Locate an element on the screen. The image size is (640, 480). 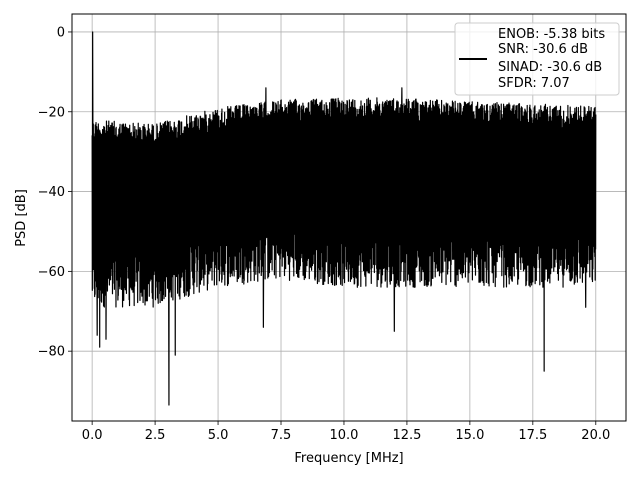
x-tick-label: 15.0 is located at coordinates (469, 435).